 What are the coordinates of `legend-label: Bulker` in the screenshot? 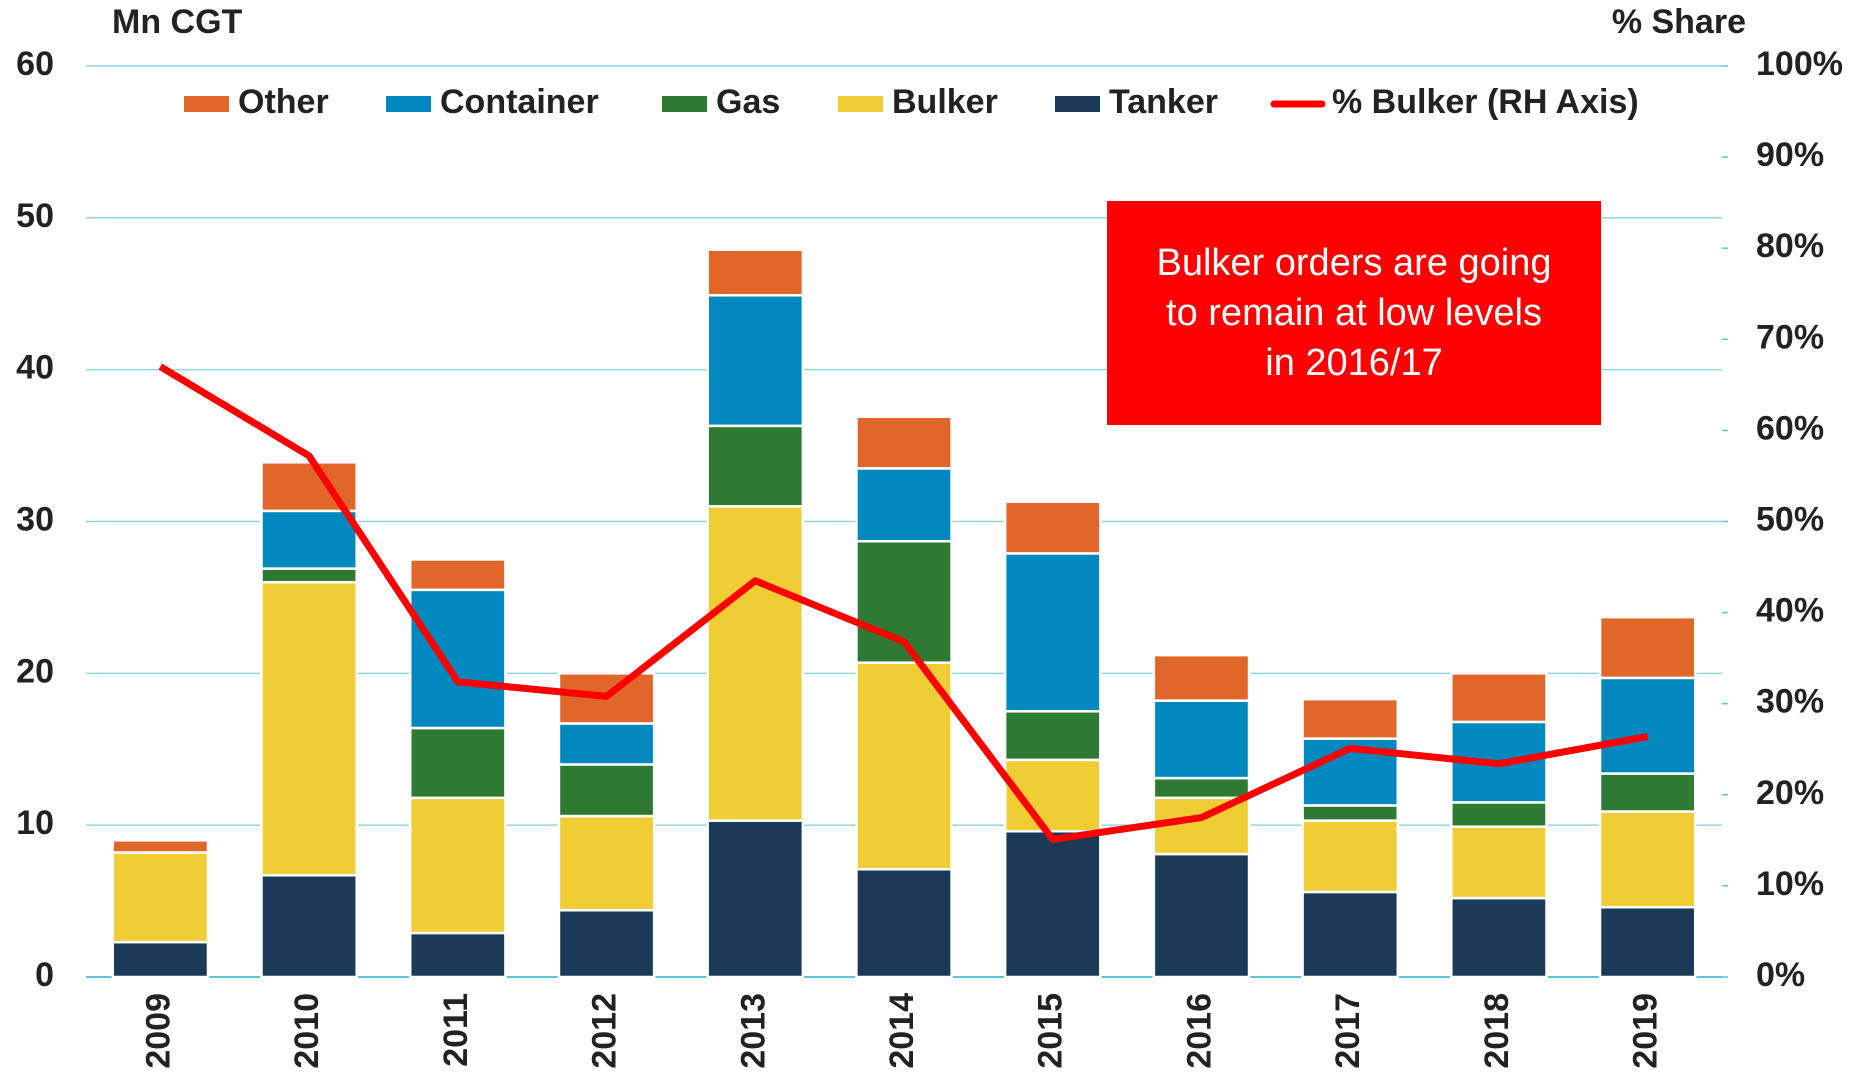 It's located at (945, 102).